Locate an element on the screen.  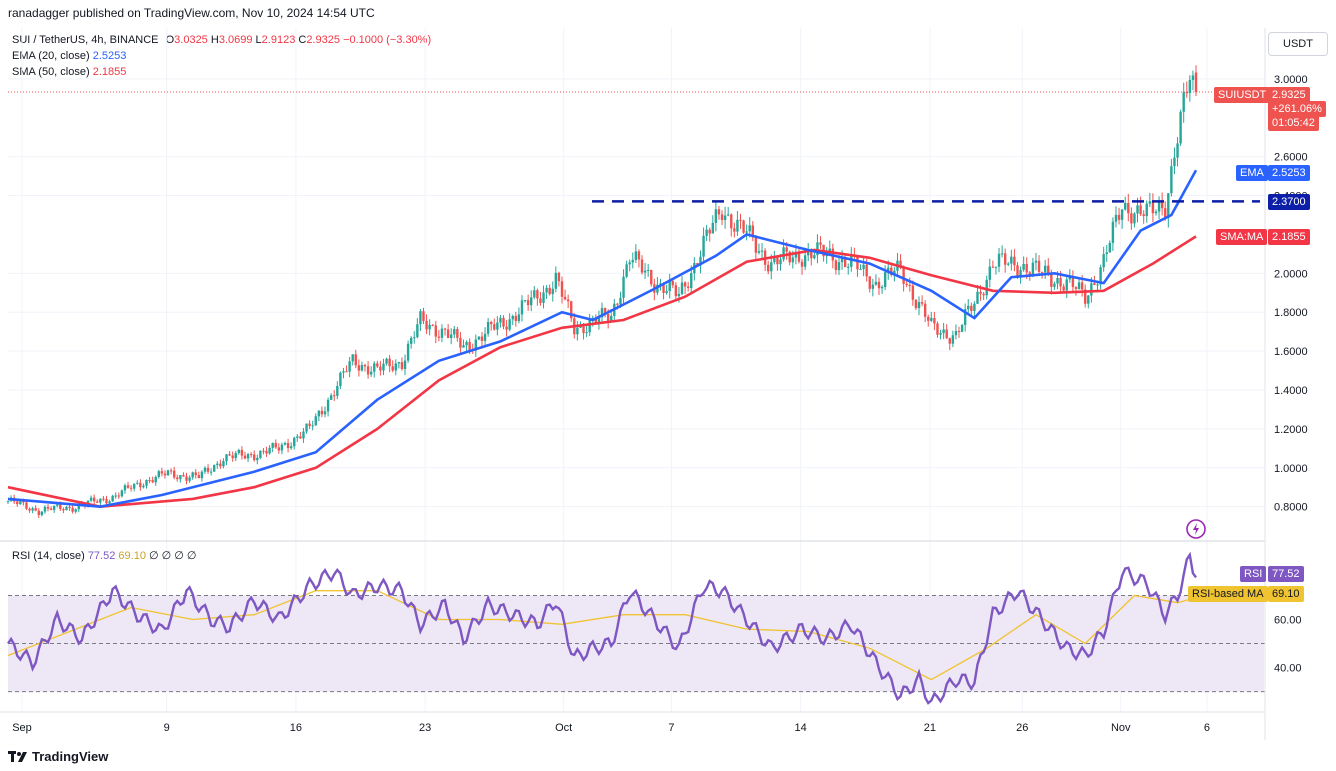
rsima-legend-value: 69.10 is located at coordinates (132, 556).